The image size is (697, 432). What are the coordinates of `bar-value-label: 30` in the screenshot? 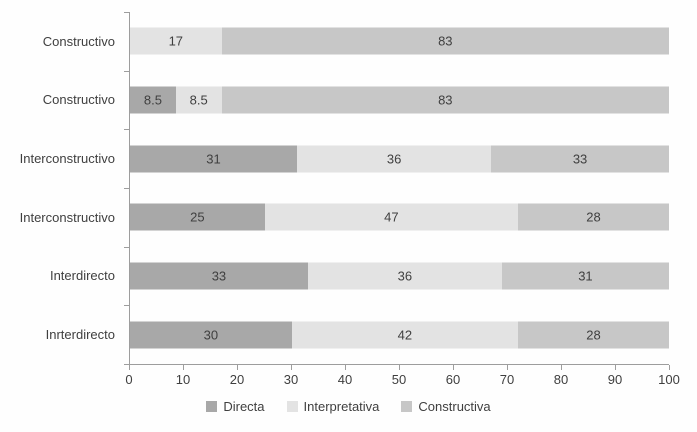 It's located at (211, 335).